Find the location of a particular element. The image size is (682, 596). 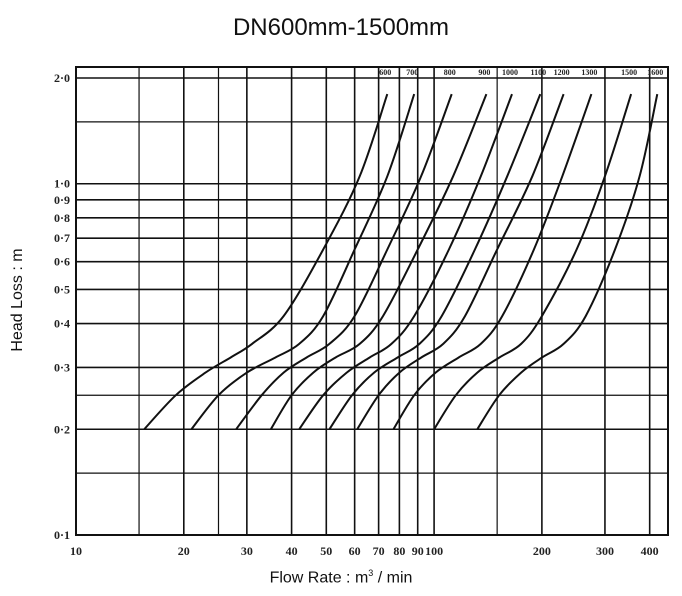

y-tick-label: 0·9 is located at coordinates (62, 200).